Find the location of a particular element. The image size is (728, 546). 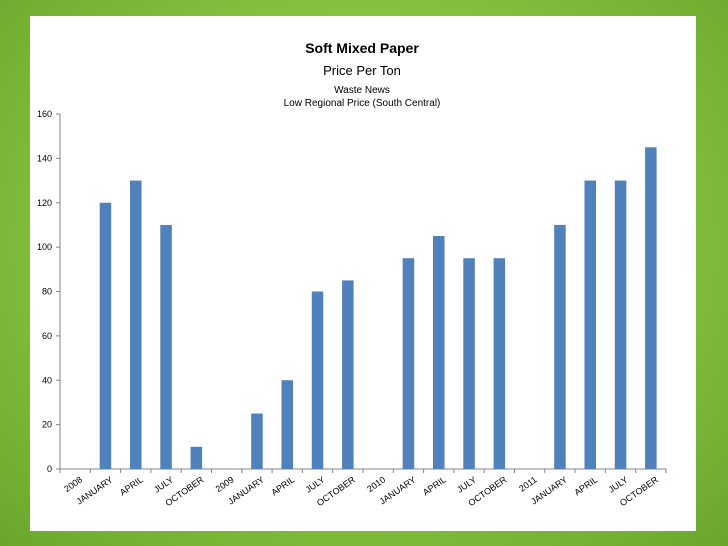

y-tick-label: 60 is located at coordinates (47, 336).